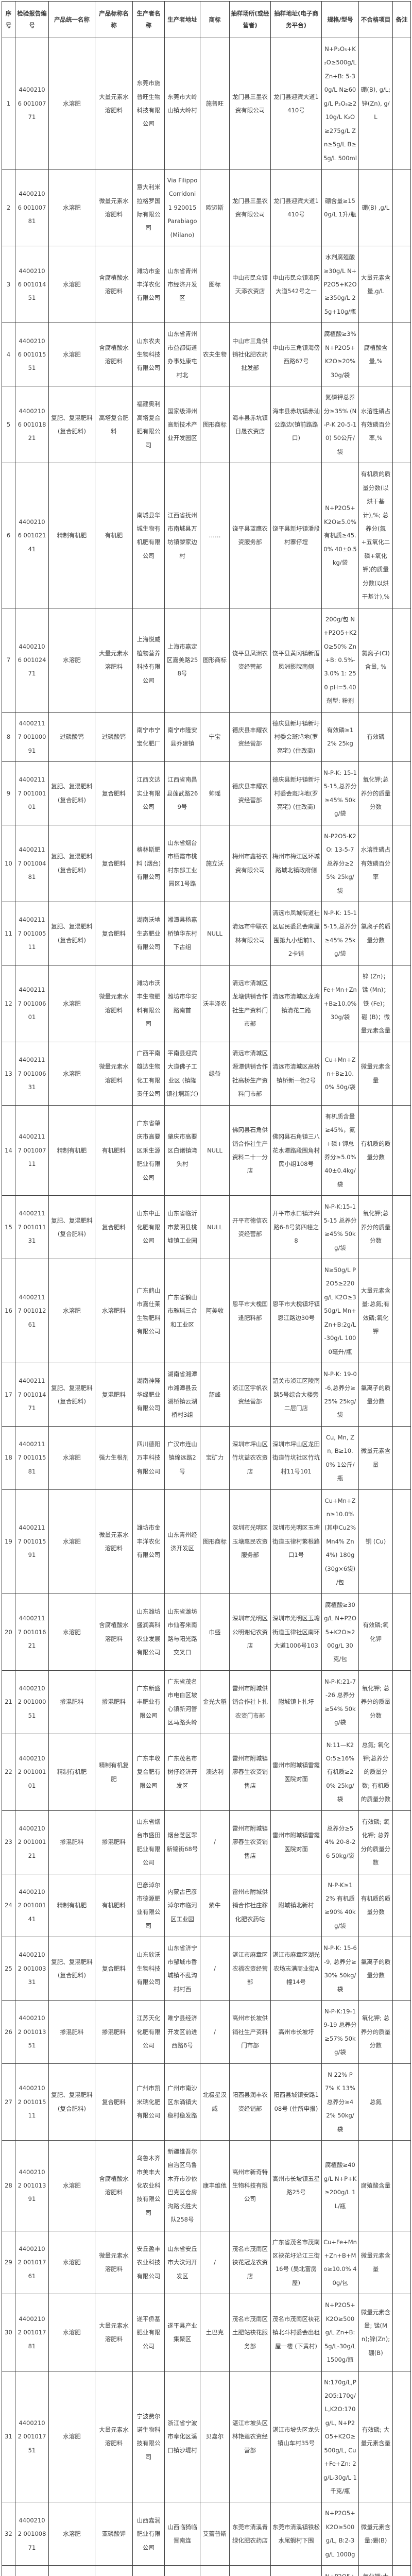 Image resolution: width=412 pixels, height=2576 pixels. What do you see at coordinates (32, 660) in the screenshot?
I see `cell-report_no: 44002106 00102471` at bounding box center [32, 660].